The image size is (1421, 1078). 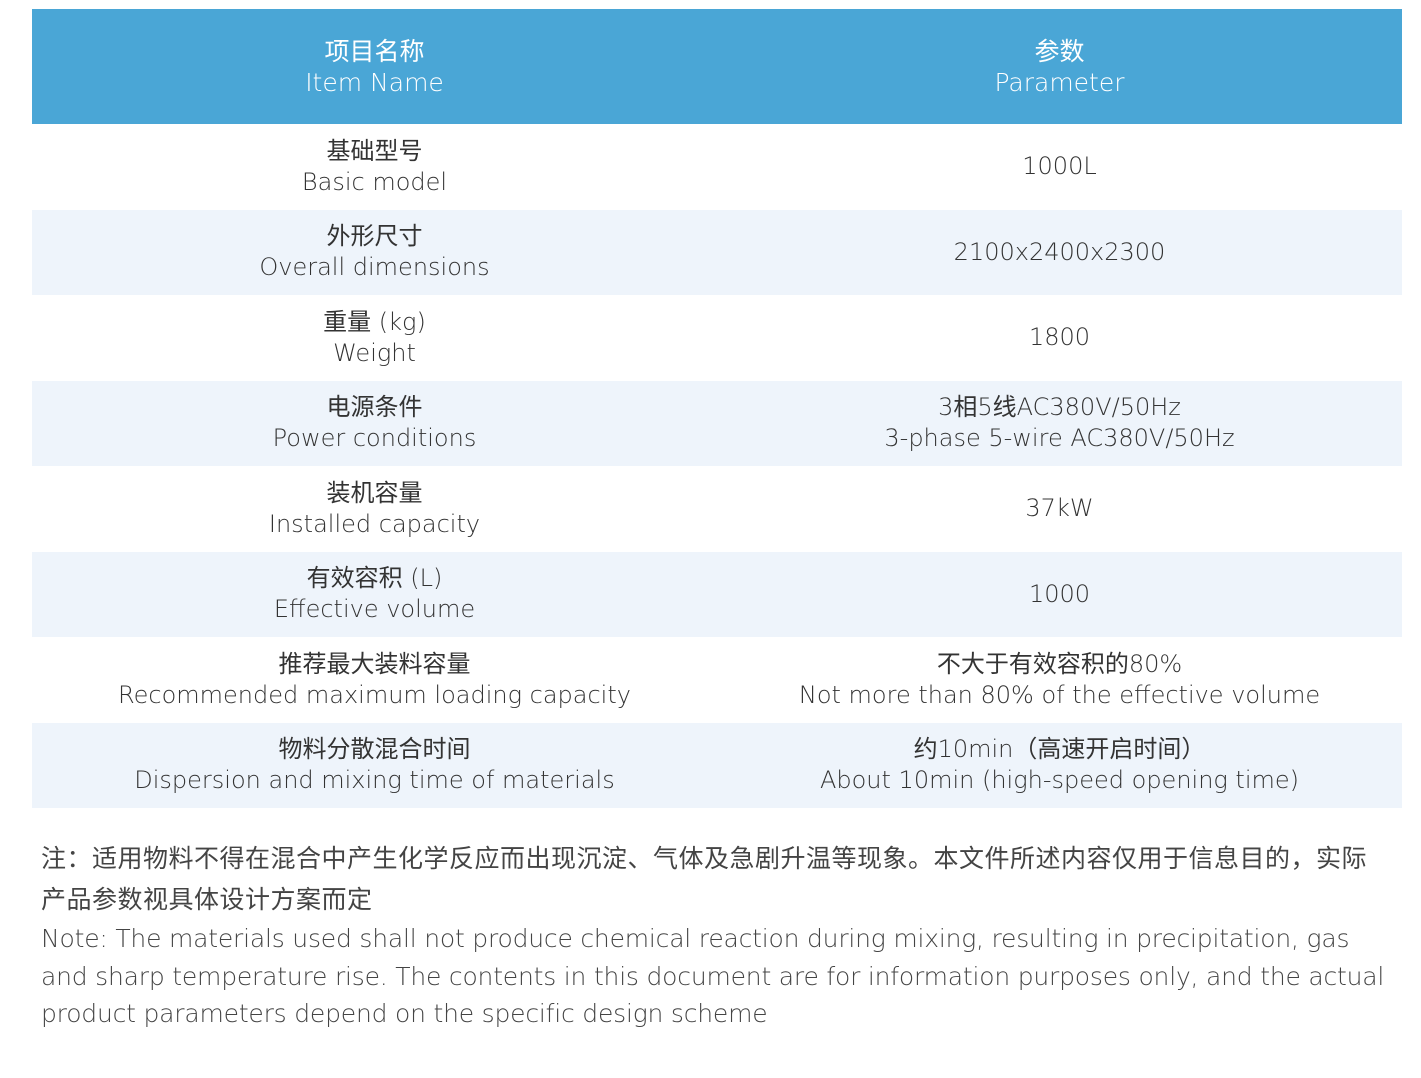 I want to click on header-parameter: 参数 Parameter, so click(x=1059, y=67).